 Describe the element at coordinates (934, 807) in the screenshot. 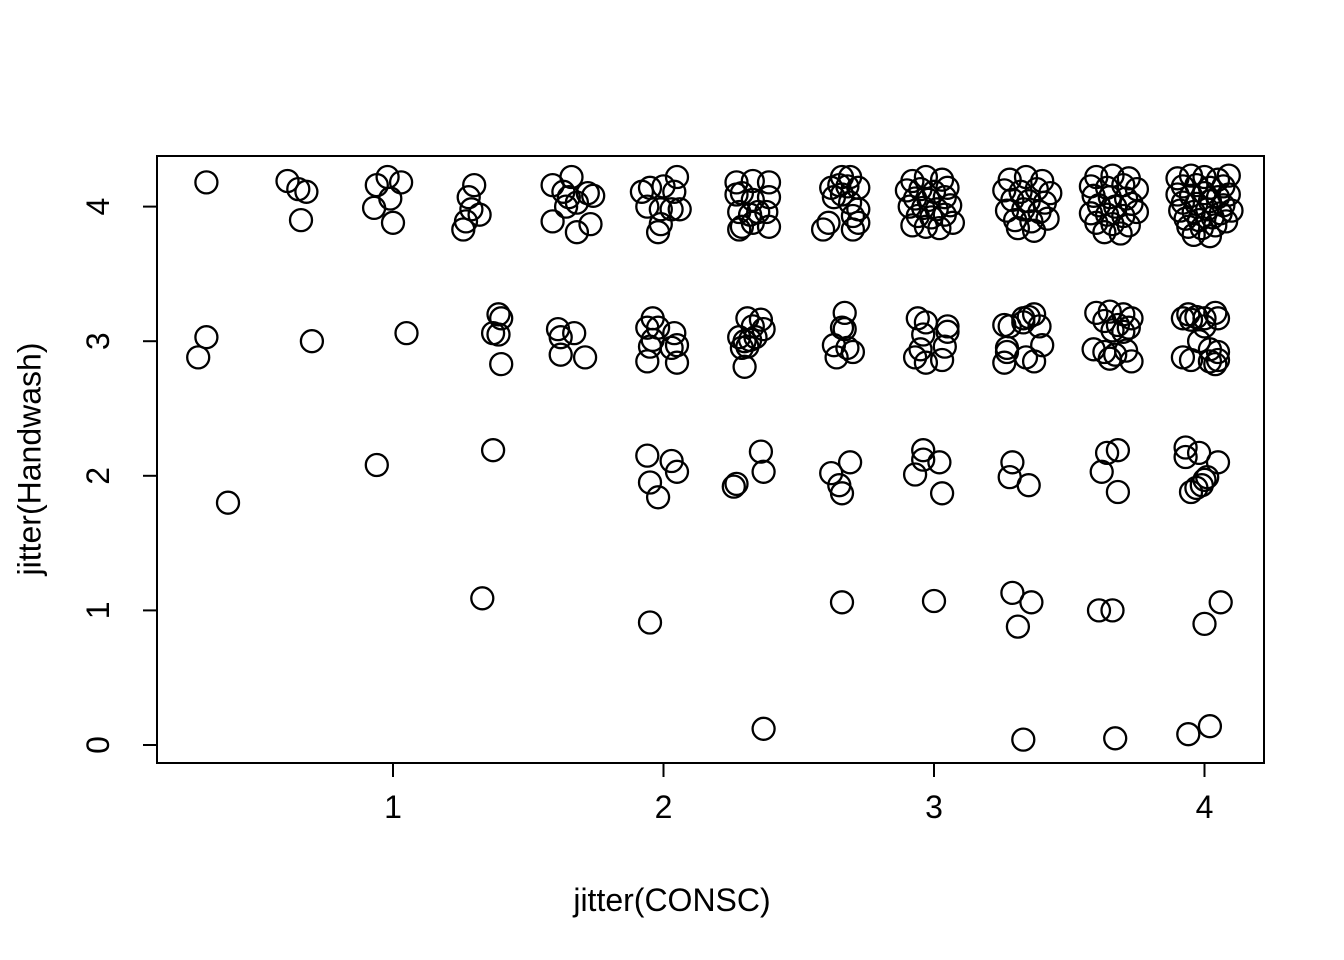

I see `x-axis-tick-label: 3` at that location.